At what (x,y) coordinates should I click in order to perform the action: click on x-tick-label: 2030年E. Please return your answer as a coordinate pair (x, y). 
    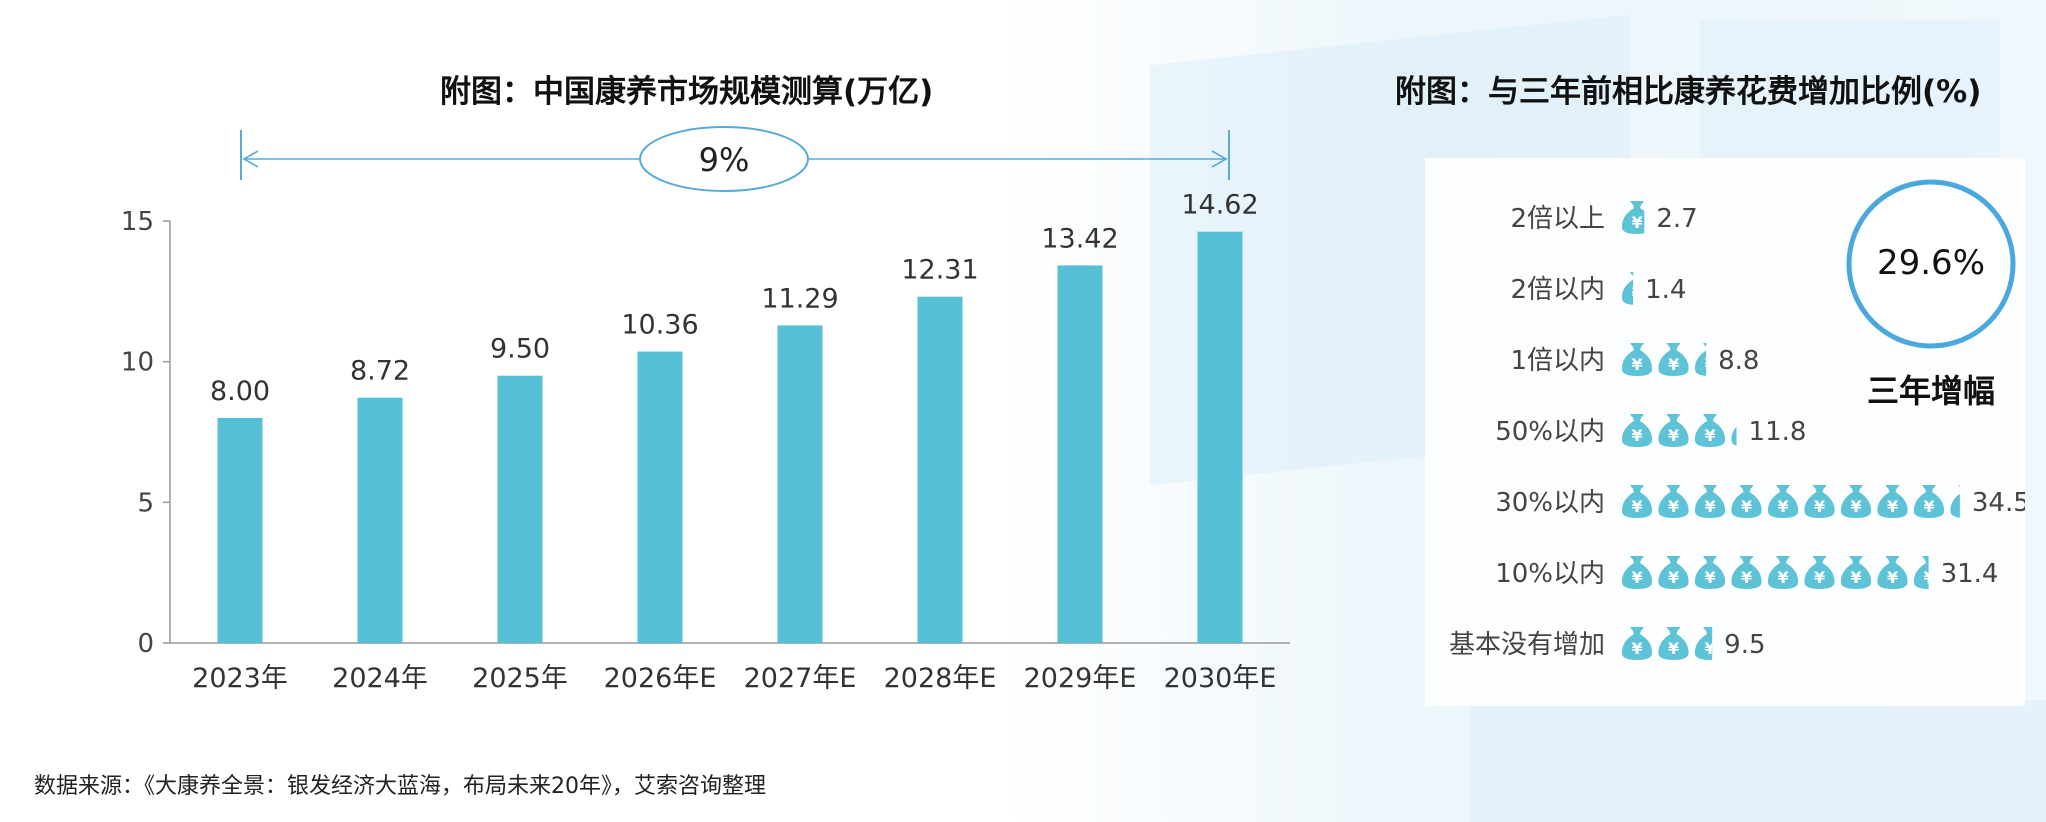
    Looking at the image, I should click on (1220, 678).